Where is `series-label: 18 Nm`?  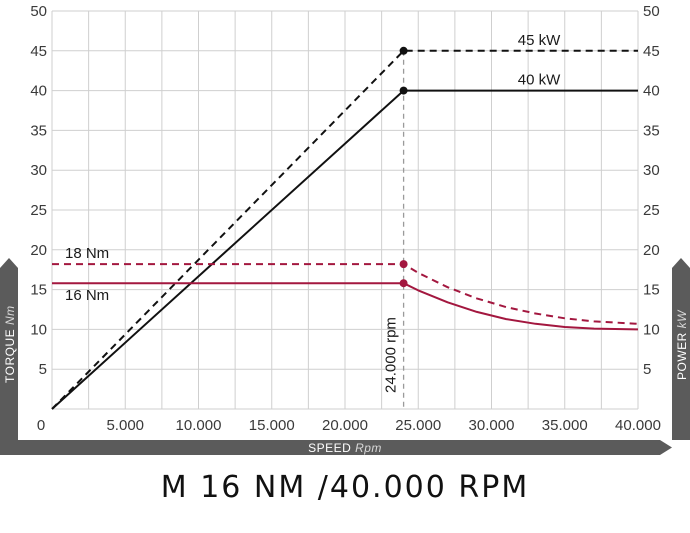
series-label: 18 Nm is located at coordinates (87, 253).